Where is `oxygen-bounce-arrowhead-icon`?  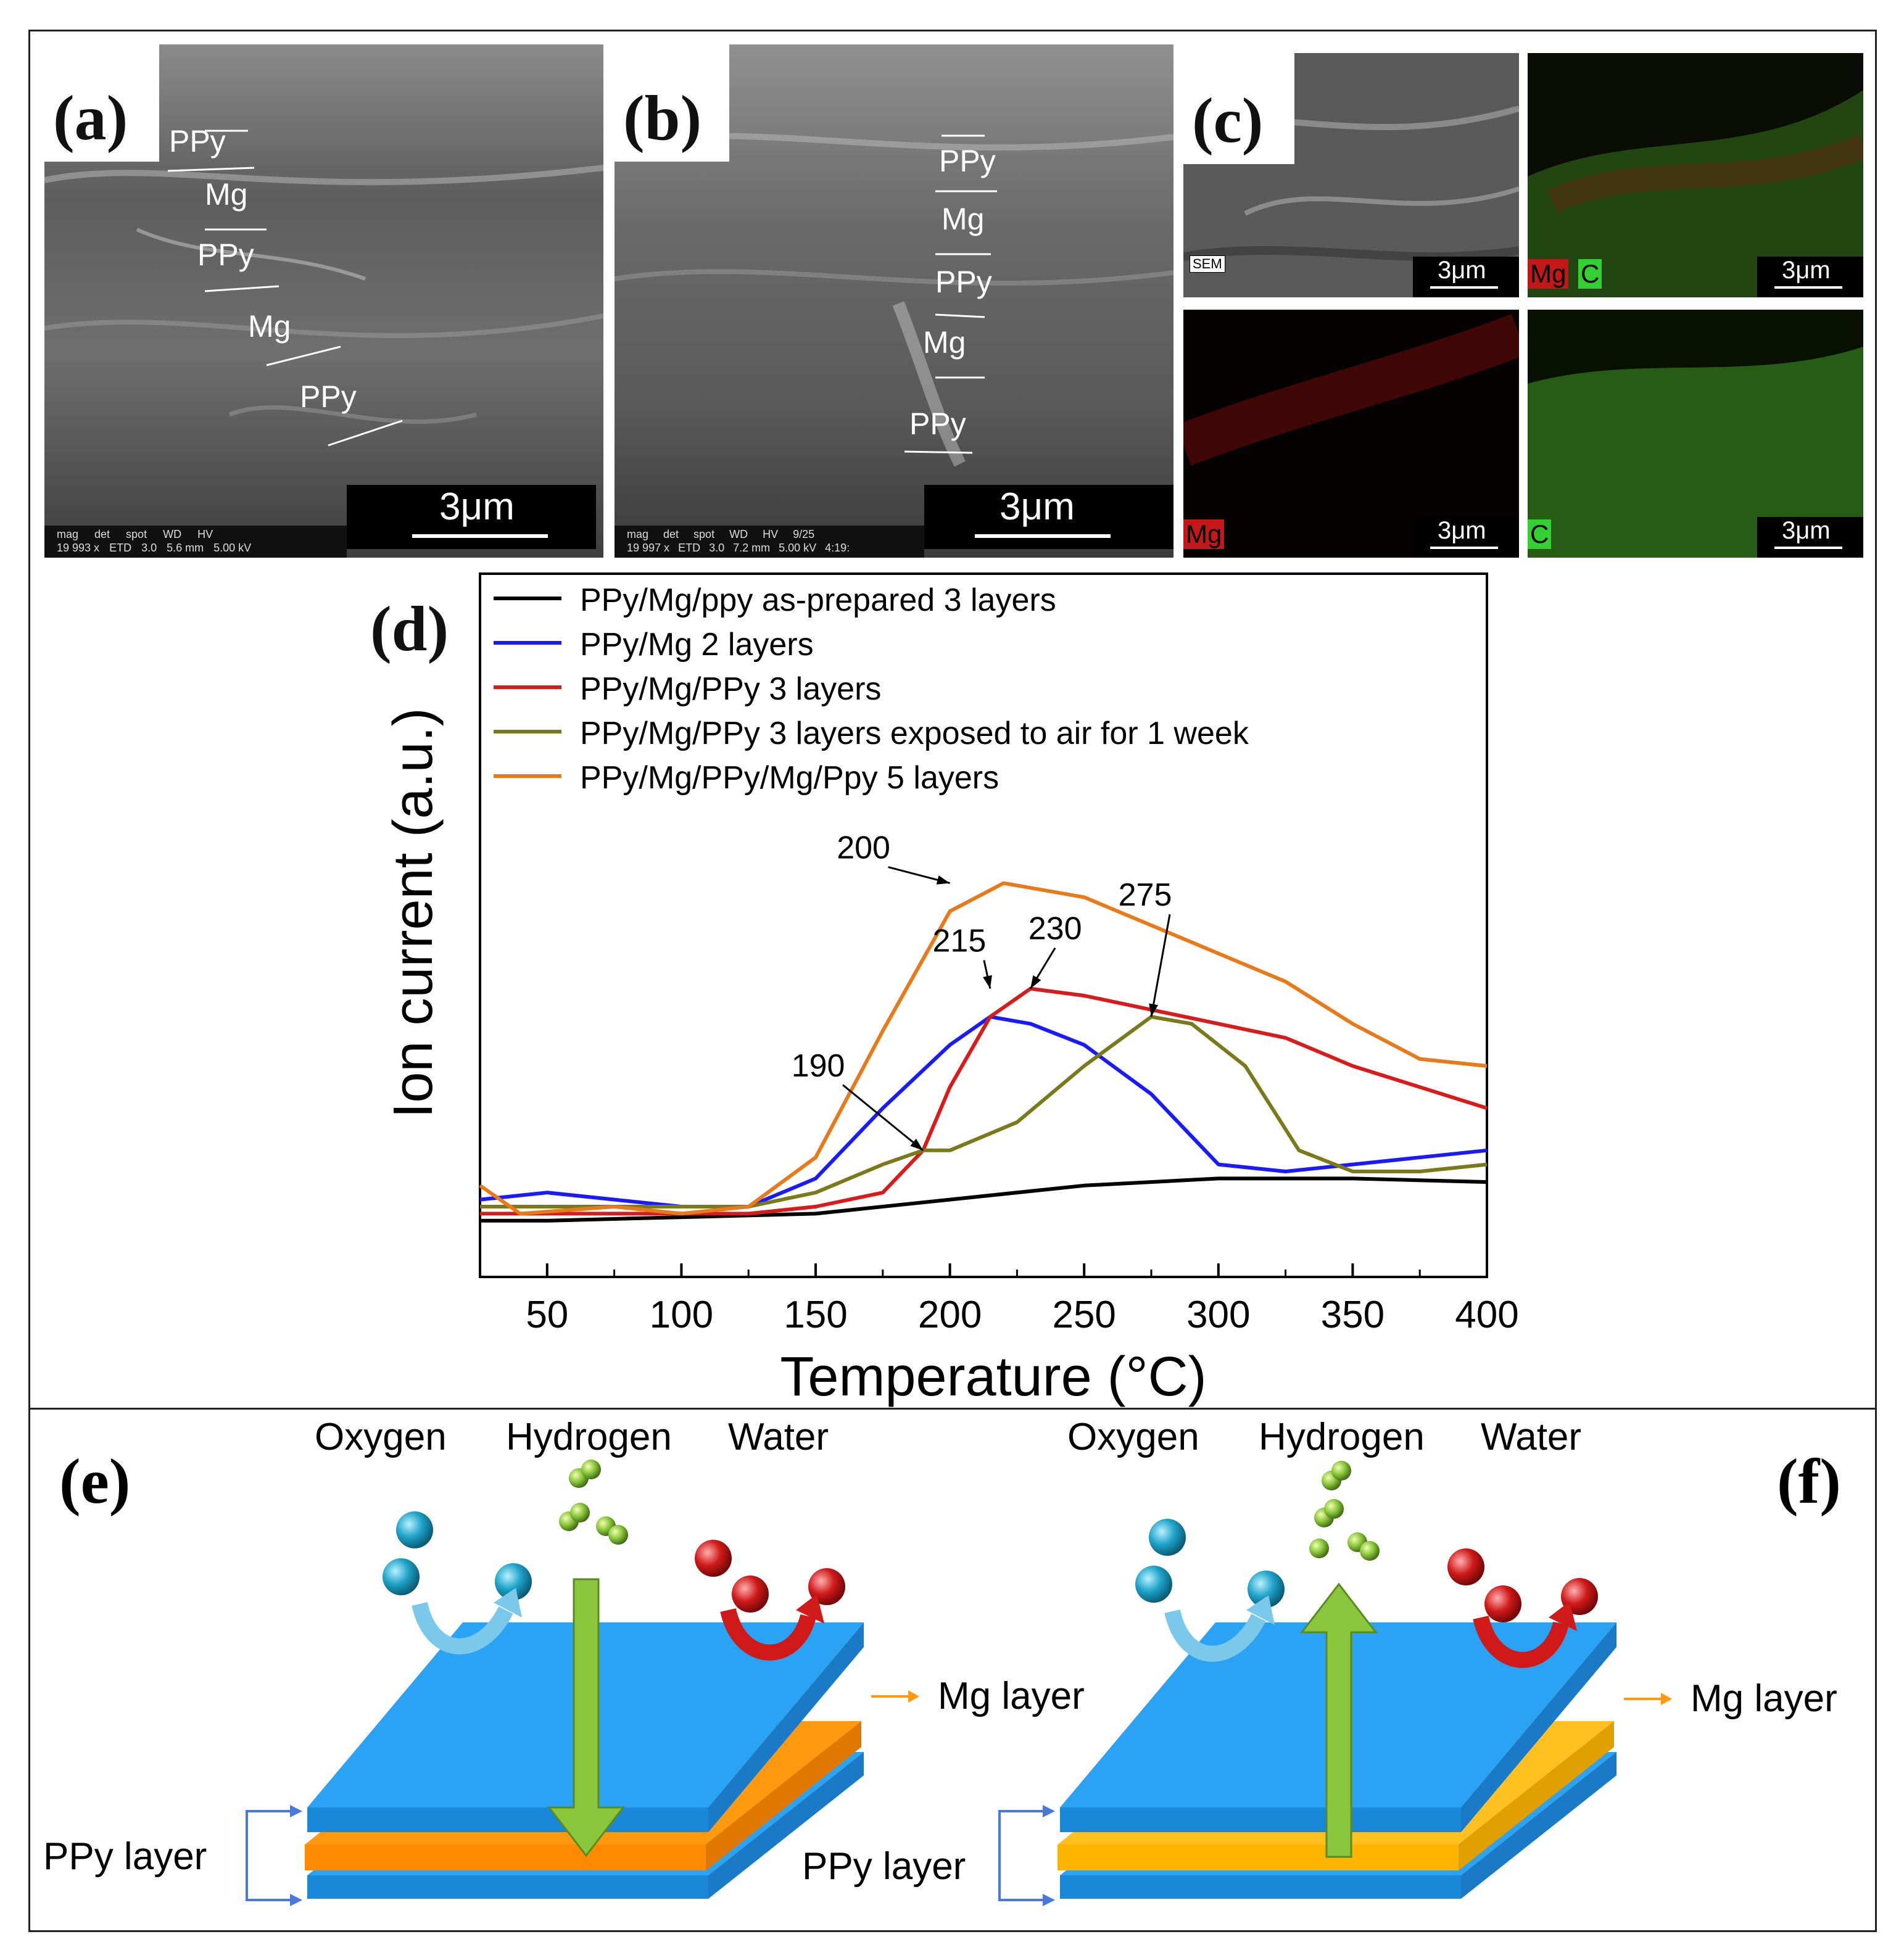
oxygen-bounce-arrowhead-icon is located at coordinates (508, 1602).